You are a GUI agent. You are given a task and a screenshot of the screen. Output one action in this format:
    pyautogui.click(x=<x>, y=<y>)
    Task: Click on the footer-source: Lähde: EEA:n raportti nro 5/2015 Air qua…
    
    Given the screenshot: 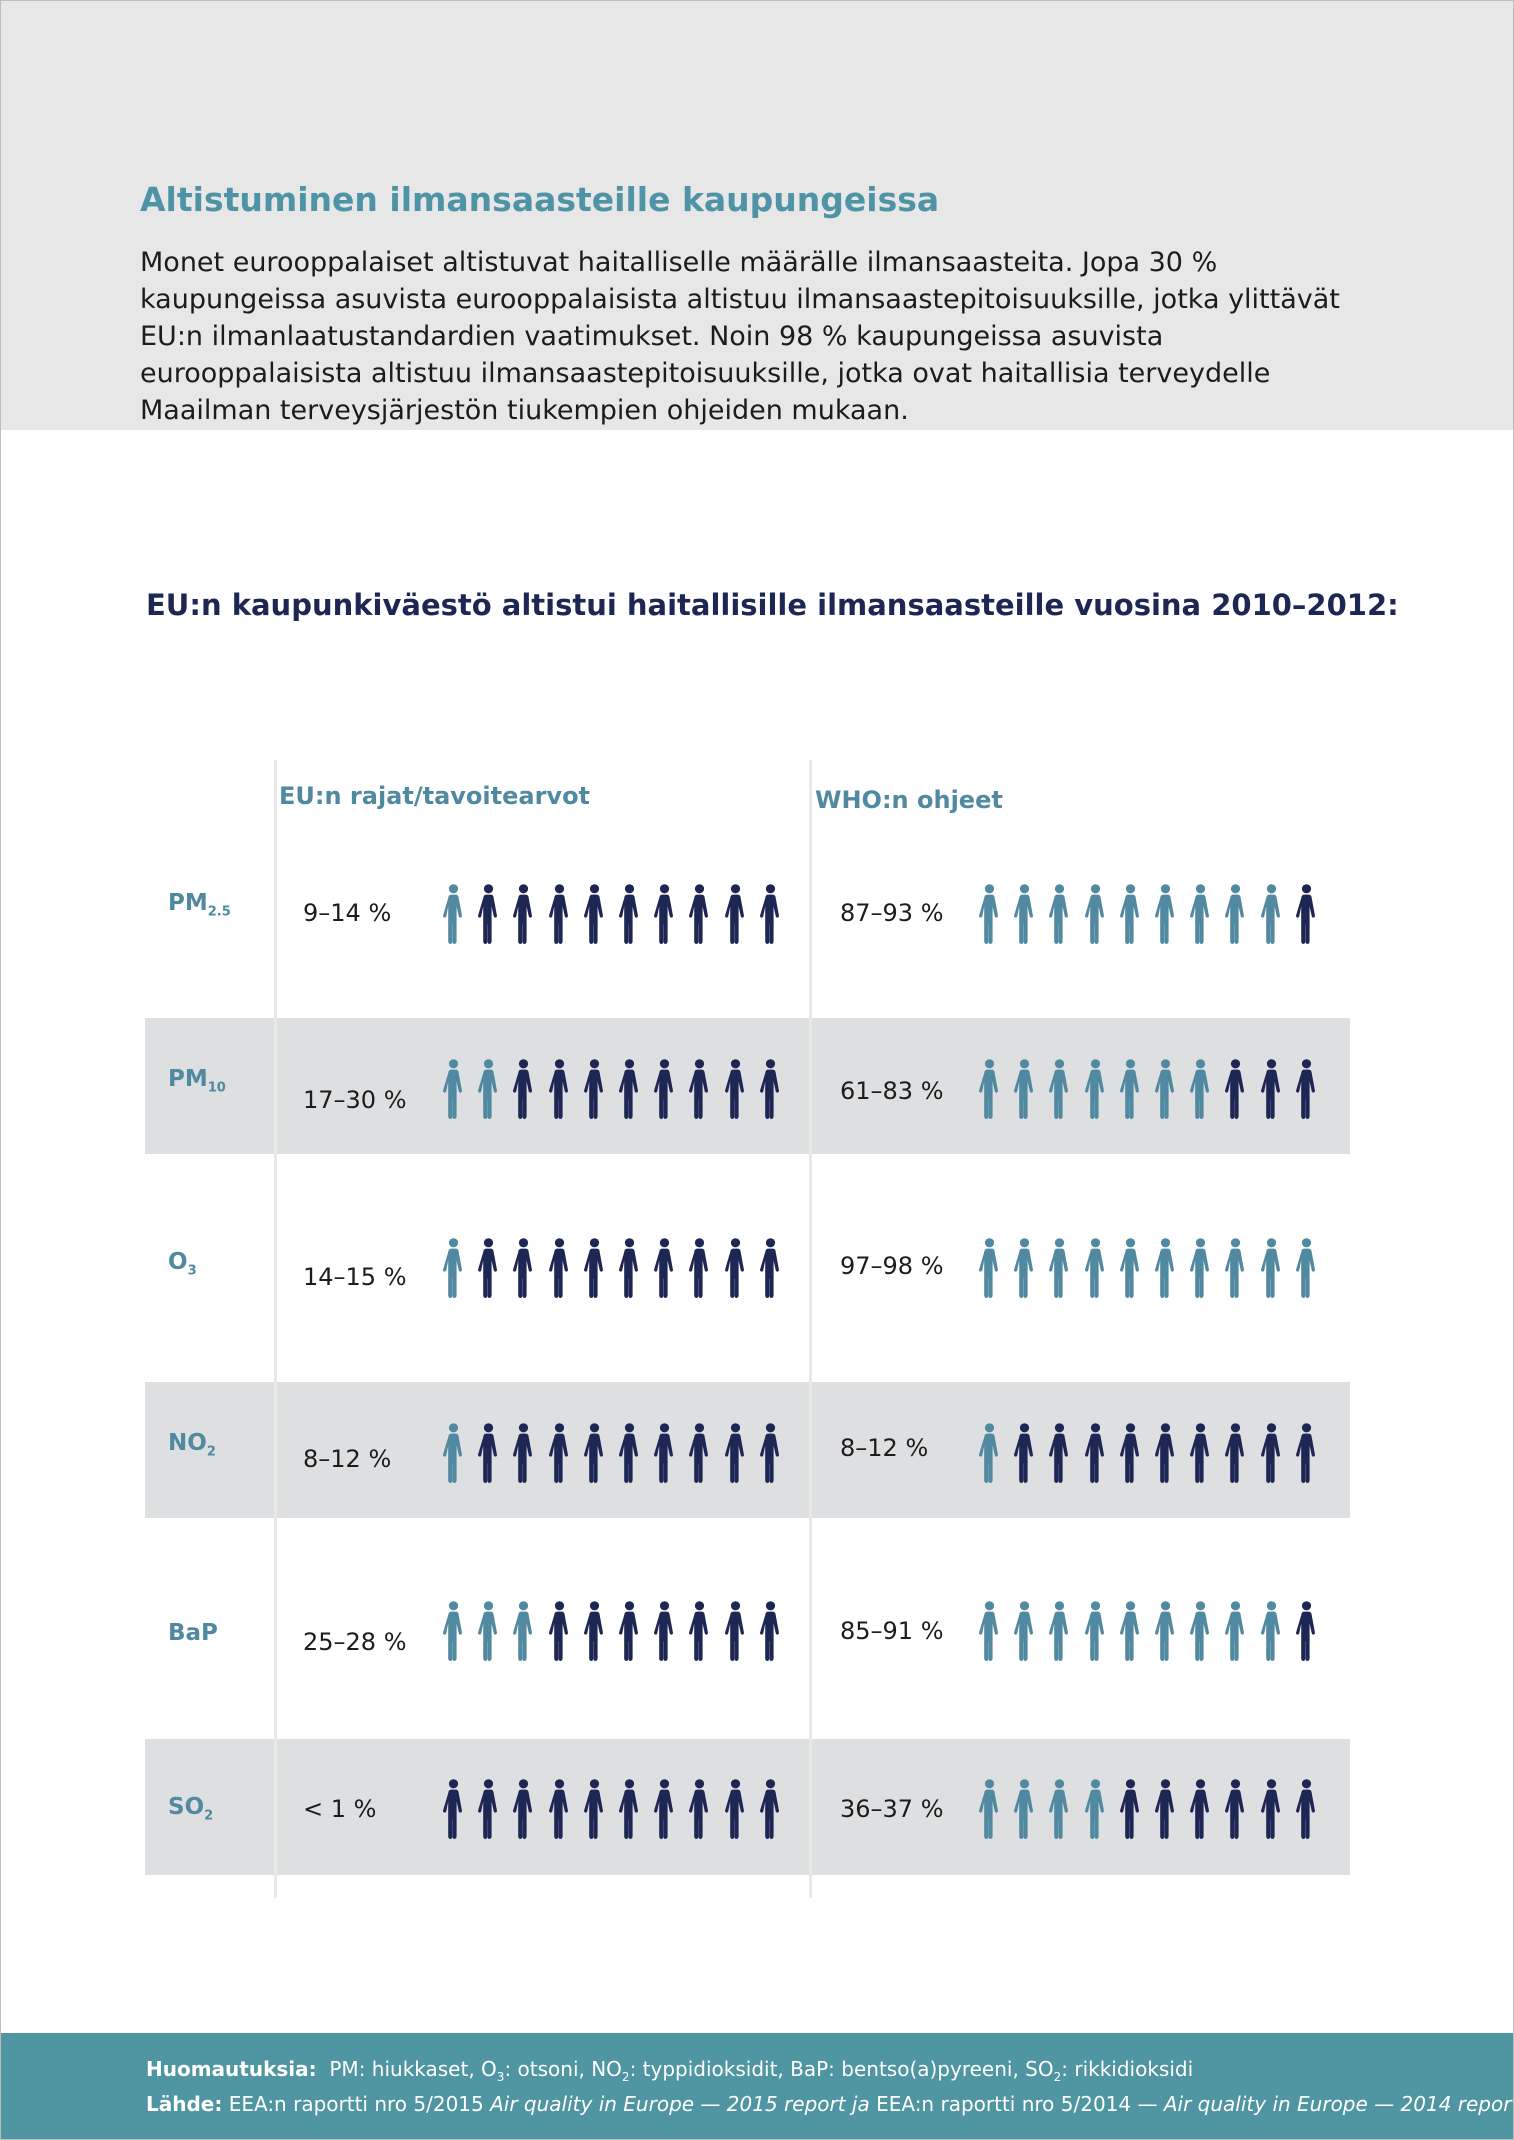 What is the action you would take?
    pyautogui.click(x=830, y=2104)
    